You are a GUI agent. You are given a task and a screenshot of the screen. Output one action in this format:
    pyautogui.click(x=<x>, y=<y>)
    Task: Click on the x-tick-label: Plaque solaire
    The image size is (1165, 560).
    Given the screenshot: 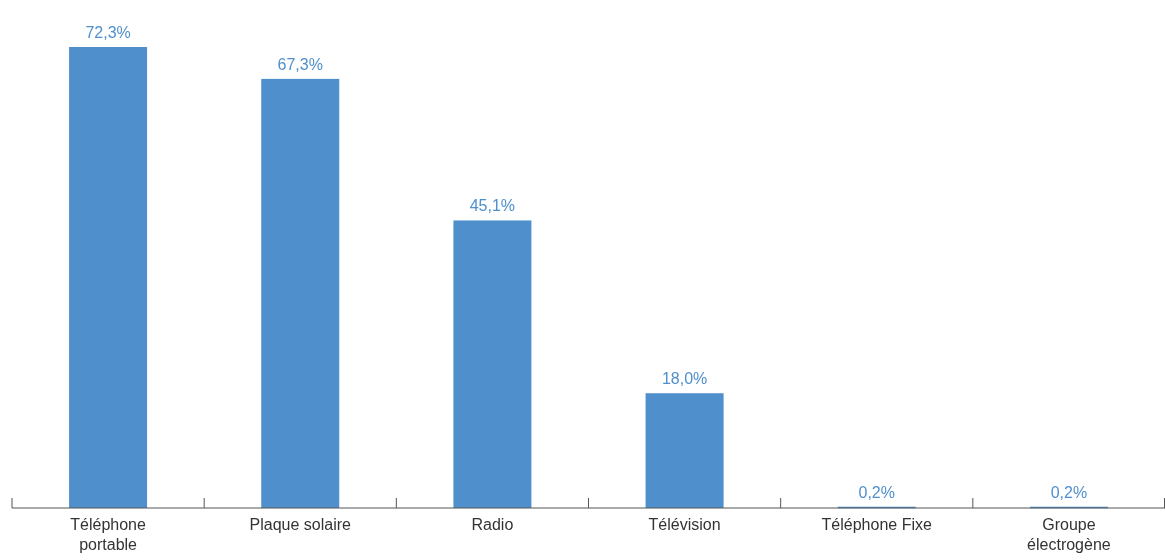 What is the action you would take?
    pyautogui.click(x=300, y=524)
    